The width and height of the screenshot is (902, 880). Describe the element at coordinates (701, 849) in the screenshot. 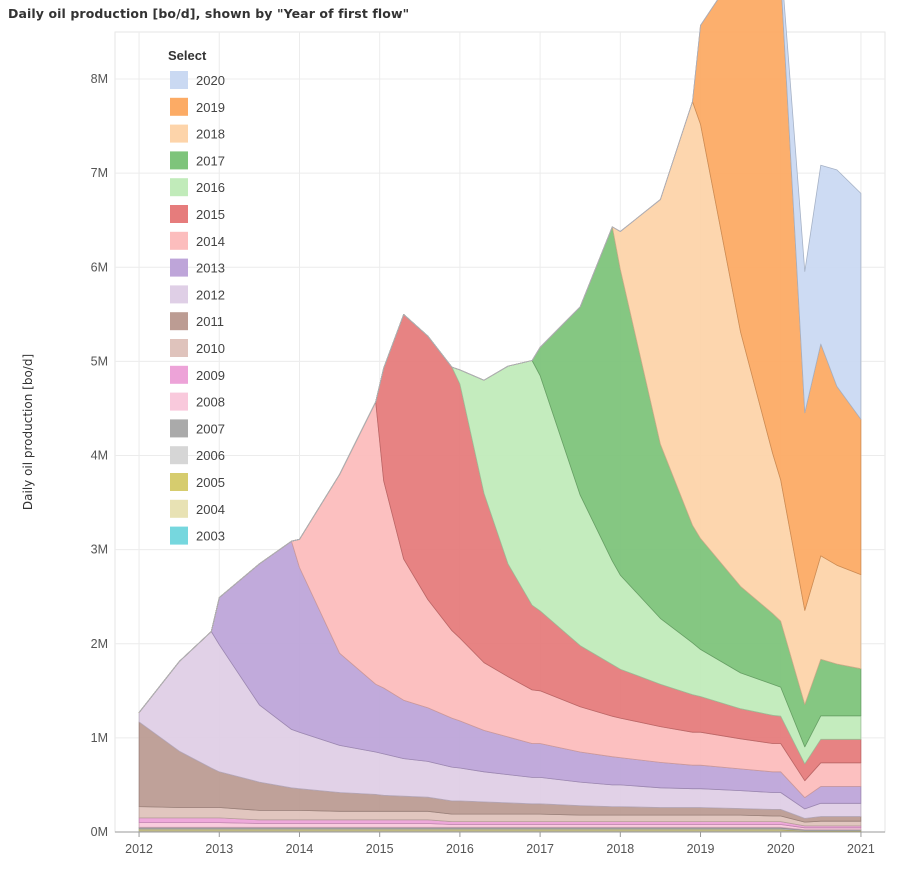

I see `x-tick-label: 2019` at that location.